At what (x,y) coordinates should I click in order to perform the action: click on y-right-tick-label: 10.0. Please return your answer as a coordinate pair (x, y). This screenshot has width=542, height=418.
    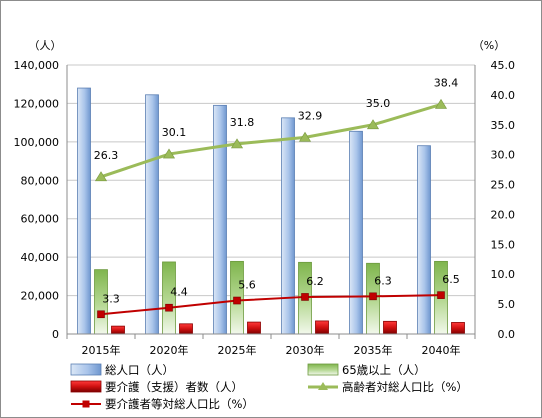
    Looking at the image, I should click on (503, 274).